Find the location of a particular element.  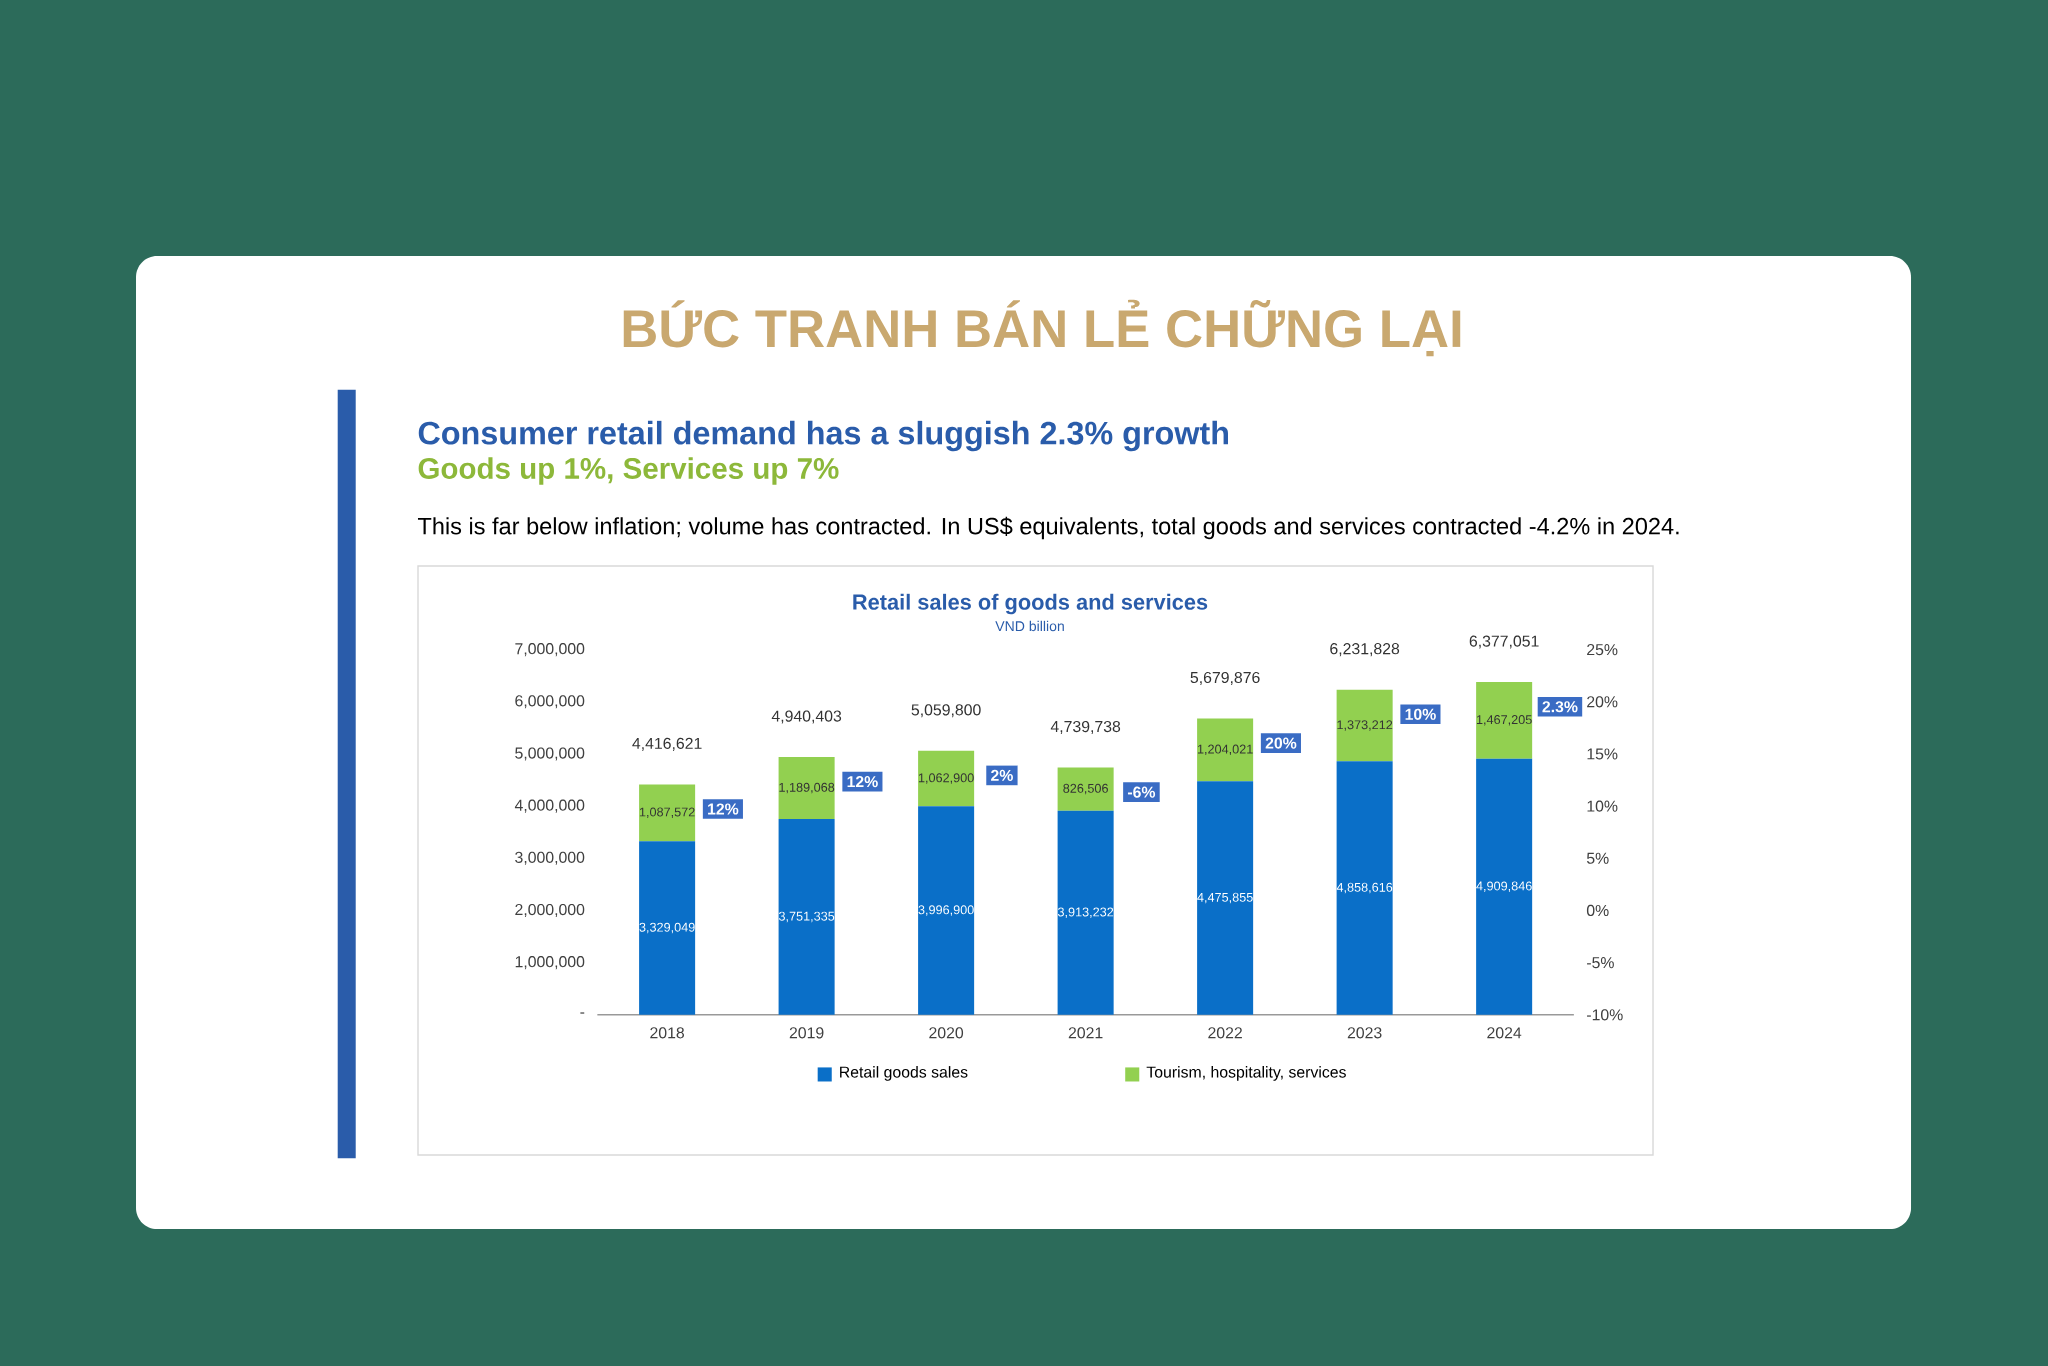

x-tick-label: 2020 is located at coordinates (946, 1033).